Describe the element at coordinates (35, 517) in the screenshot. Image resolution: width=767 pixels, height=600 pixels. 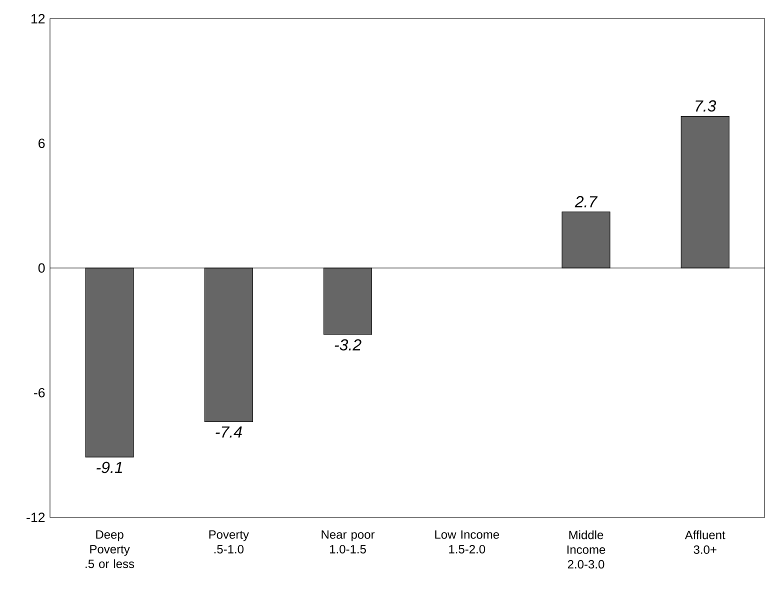
I see `y-tick-label: -12` at that location.